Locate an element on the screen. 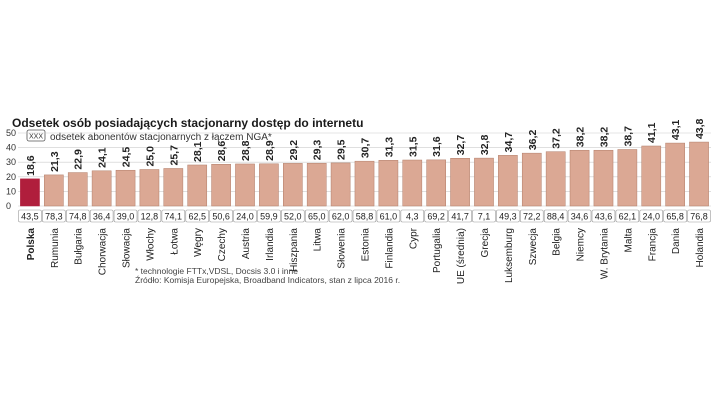 The image size is (720, 405). y-tick-label: 20 is located at coordinates (11, 177).